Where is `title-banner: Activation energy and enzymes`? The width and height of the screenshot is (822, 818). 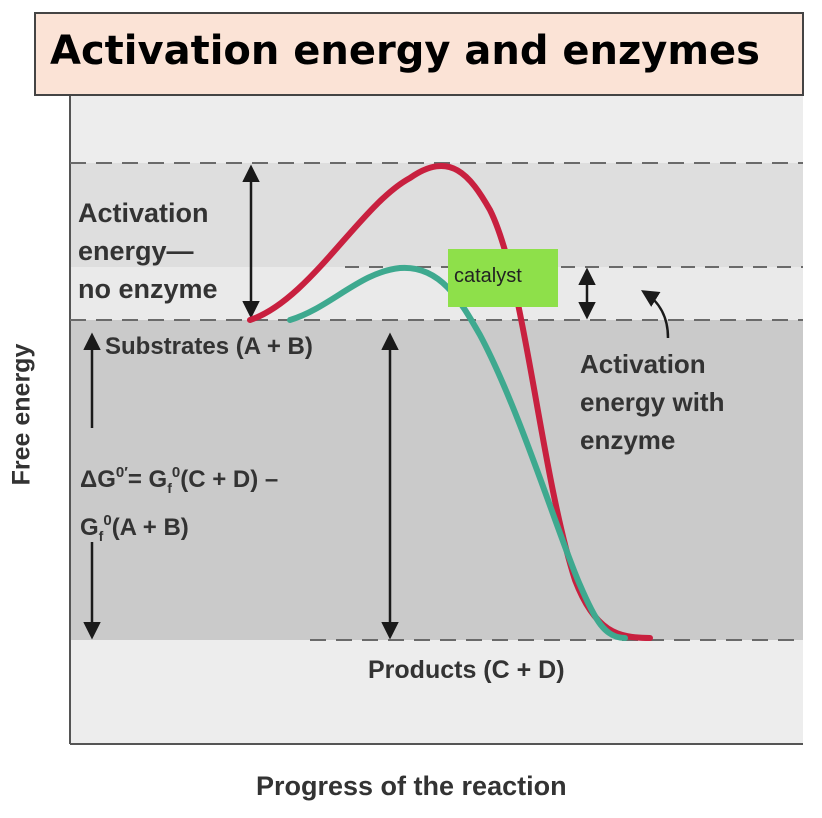 title-banner: Activation energy and enzymes is located at coordinates (419, 54).